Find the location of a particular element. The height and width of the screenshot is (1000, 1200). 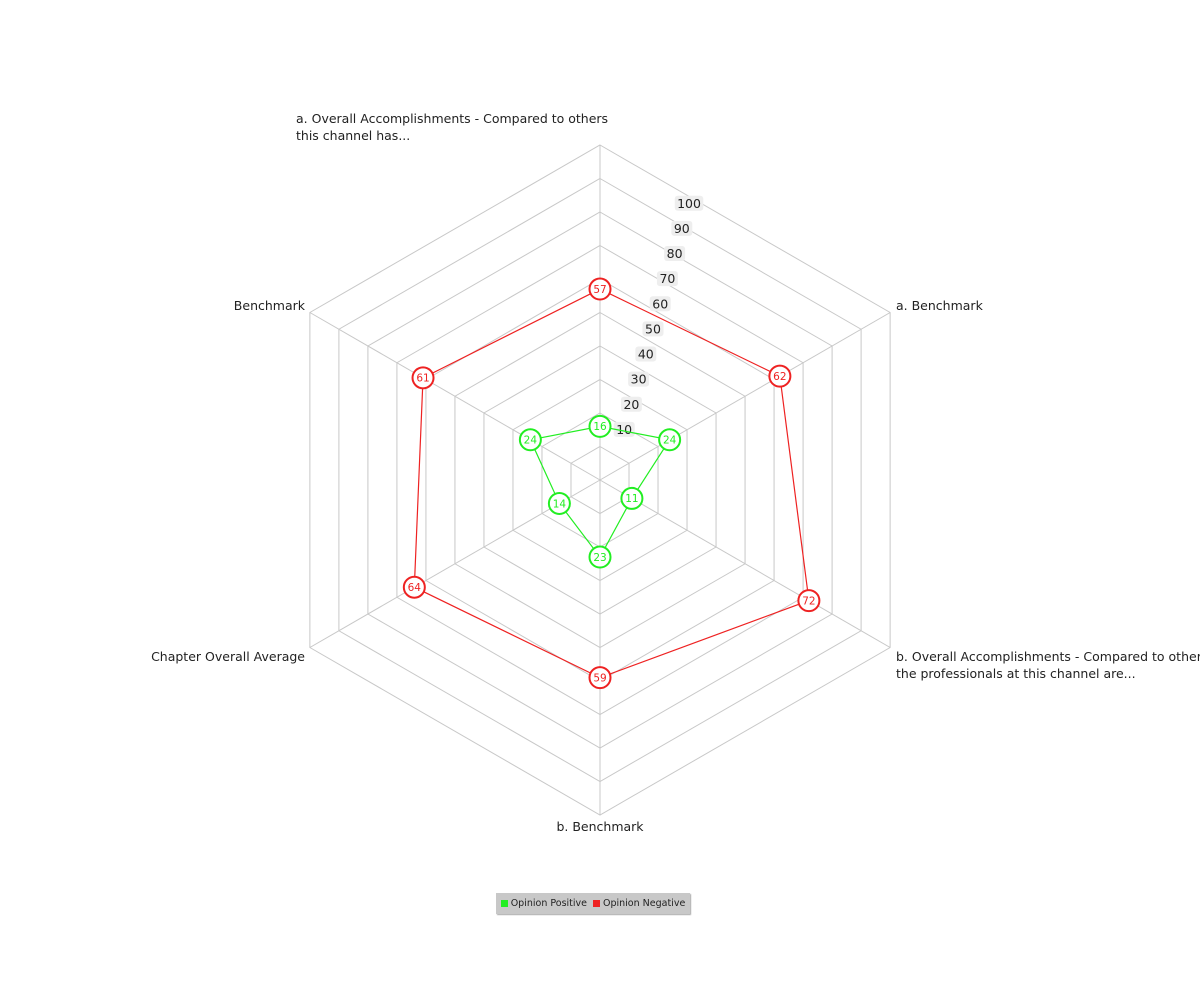

tick-label: 30 is located at coordinates (639, 379).